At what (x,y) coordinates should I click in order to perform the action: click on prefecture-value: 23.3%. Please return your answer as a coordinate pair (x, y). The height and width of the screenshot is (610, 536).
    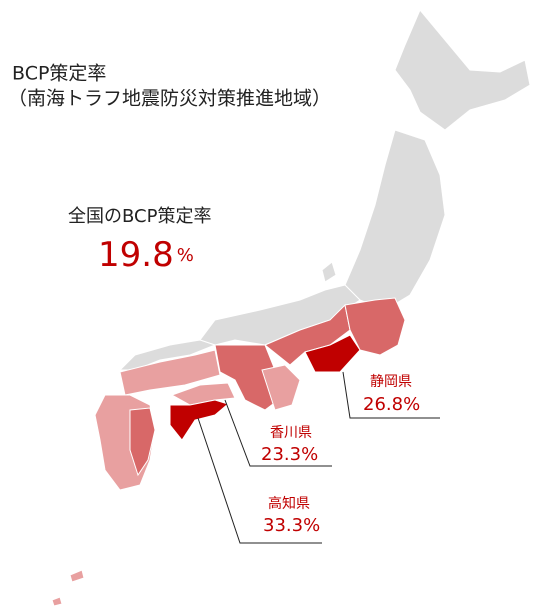
    Looking at the image, I should click on (289, 454).